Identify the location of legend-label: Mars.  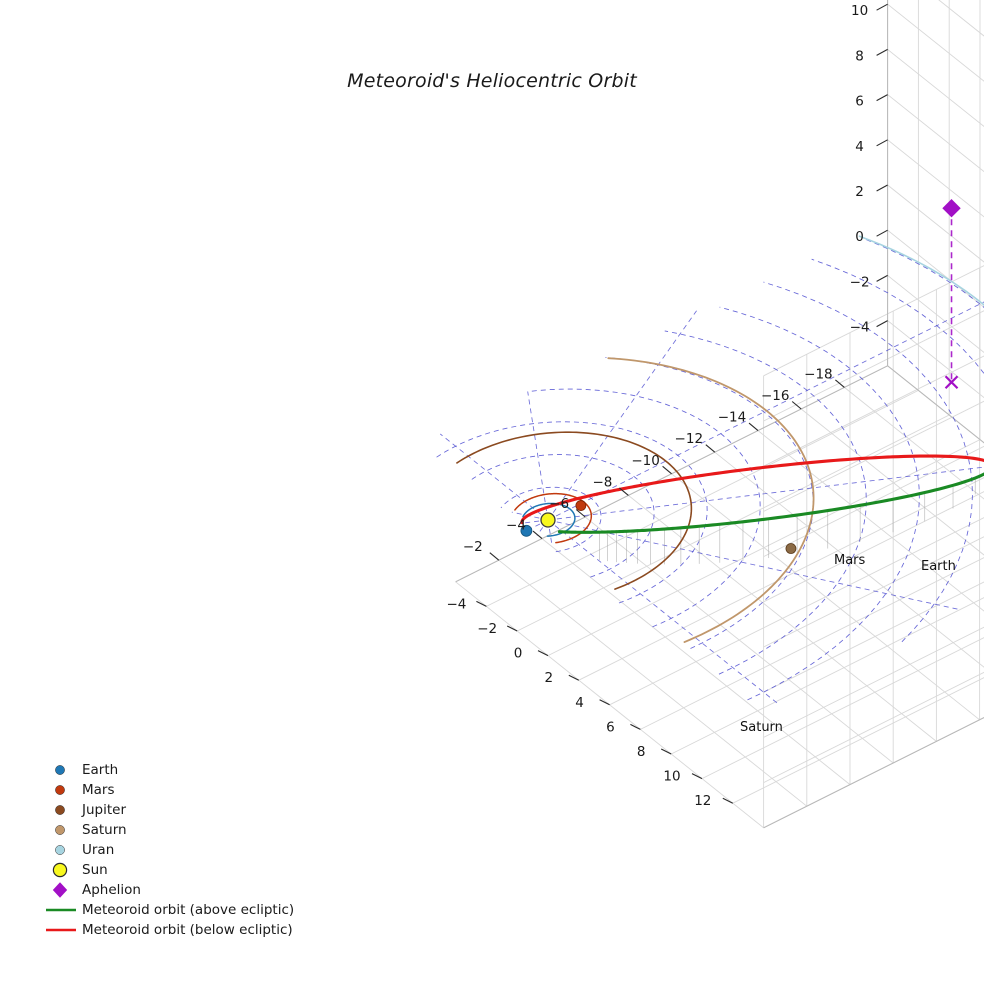
(98, 790).